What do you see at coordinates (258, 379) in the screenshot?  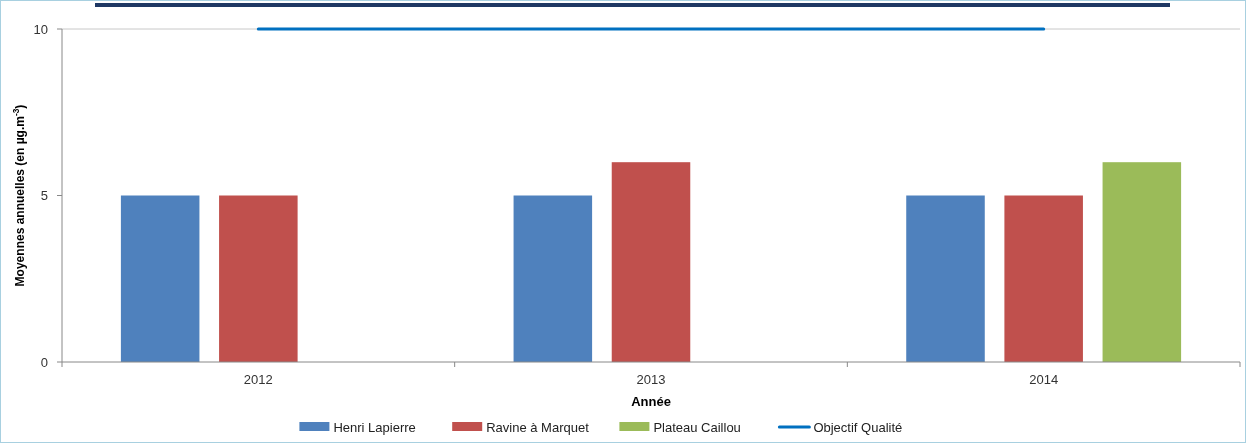 I see `x-tick-label: 2012` at bounding box center [258, 379].